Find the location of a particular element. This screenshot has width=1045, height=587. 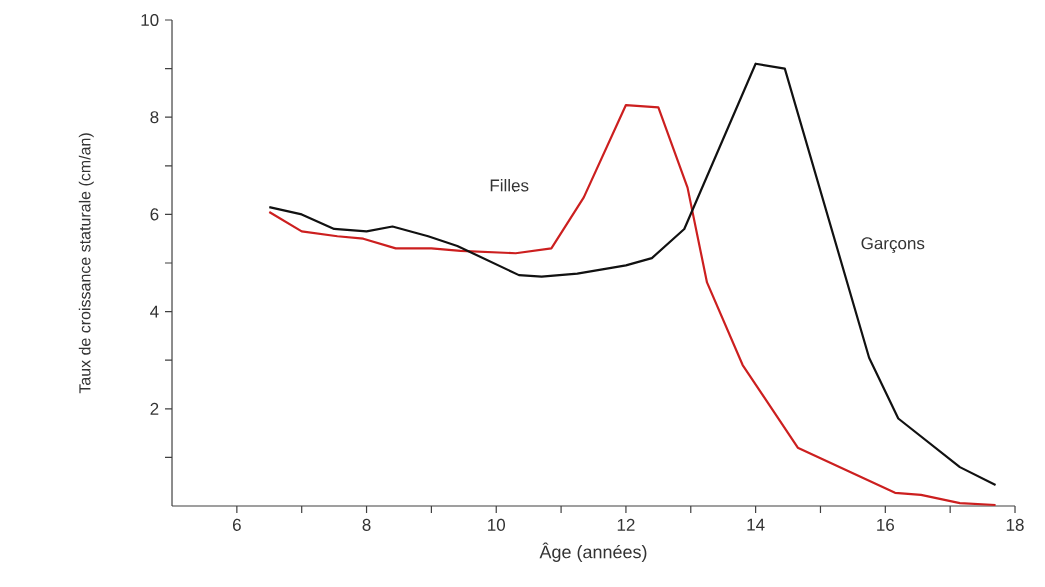

y-tick-label: 4 is located at coordinates (154, 311).